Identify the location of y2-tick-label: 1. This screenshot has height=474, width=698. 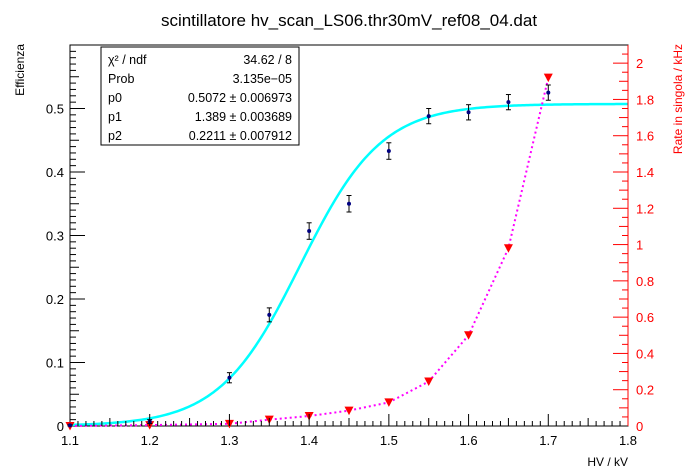
(639, 245).